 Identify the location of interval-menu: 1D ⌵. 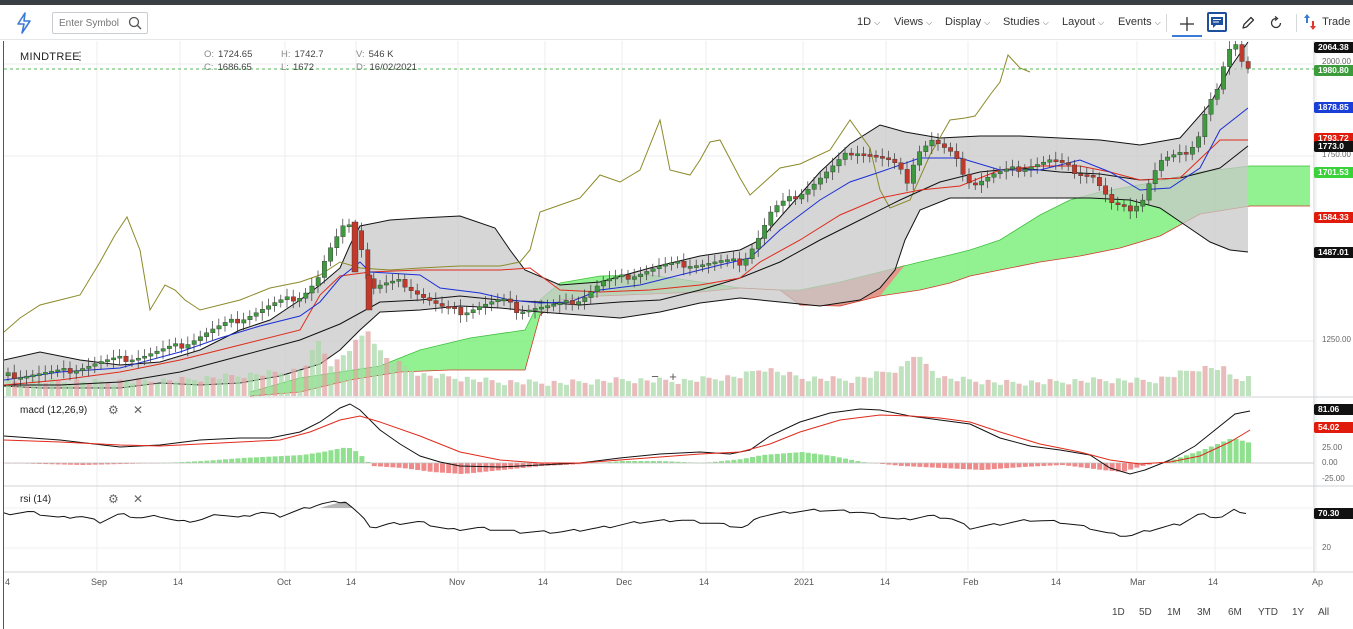
(868, 22).